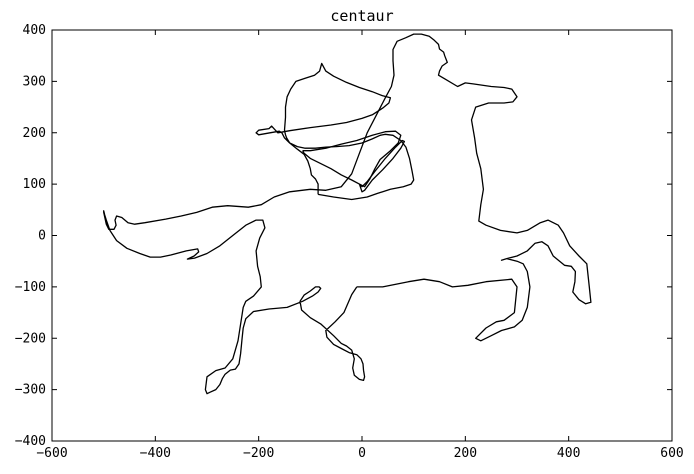  What do you see at coordinates (362, 453) in the screenshot?
I see `x-tick-label: 0` at bounding box center [362, 453].